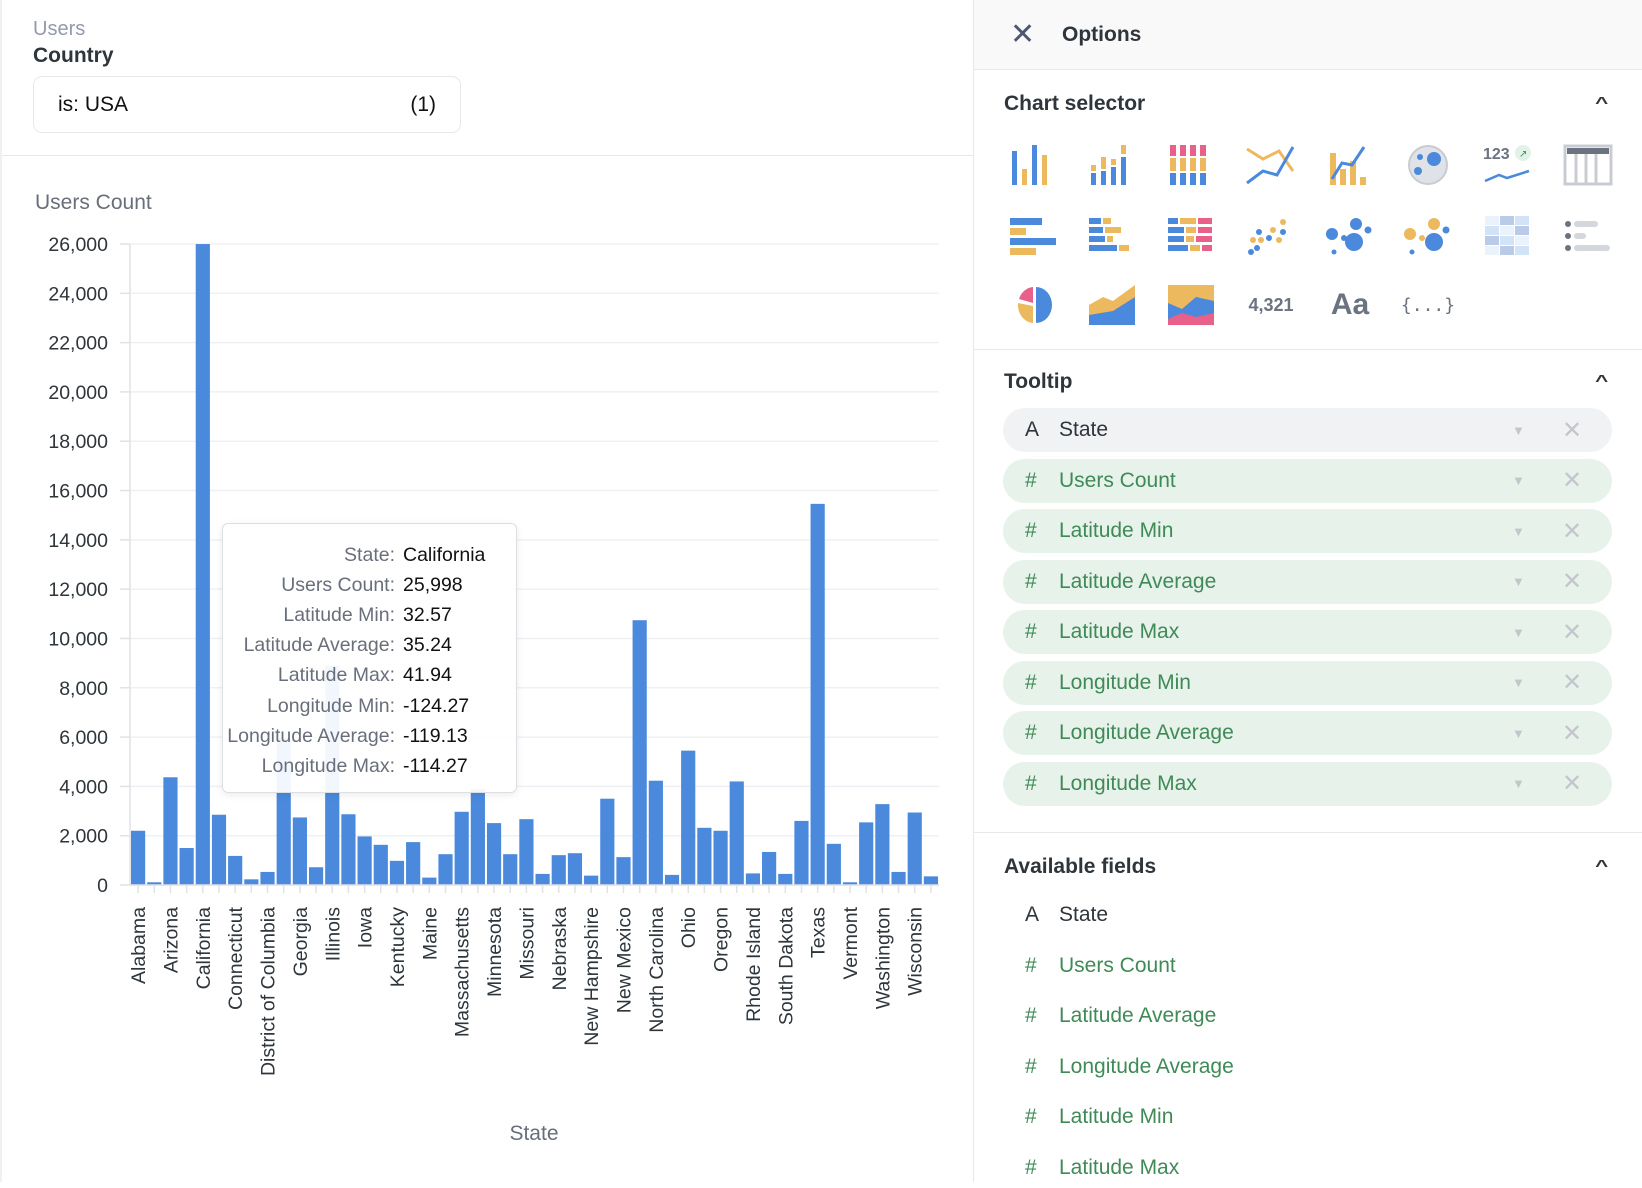  Describe the element at coordinates (1428, 165) in the screenshot. I see `map-chart-icon` at that location.